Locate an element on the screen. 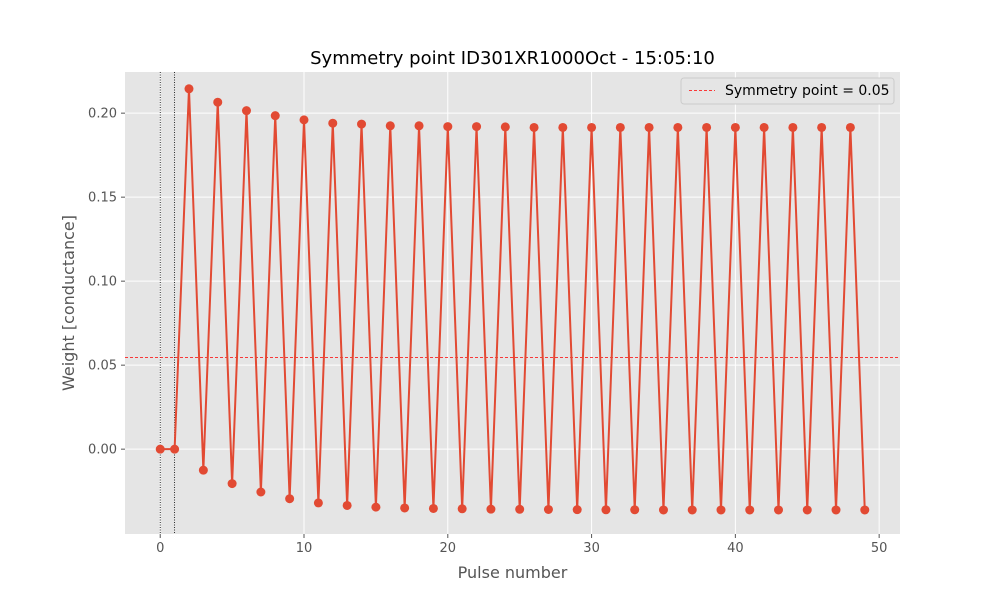  x-tick-label: 30 is located at coordinates (591, 548).